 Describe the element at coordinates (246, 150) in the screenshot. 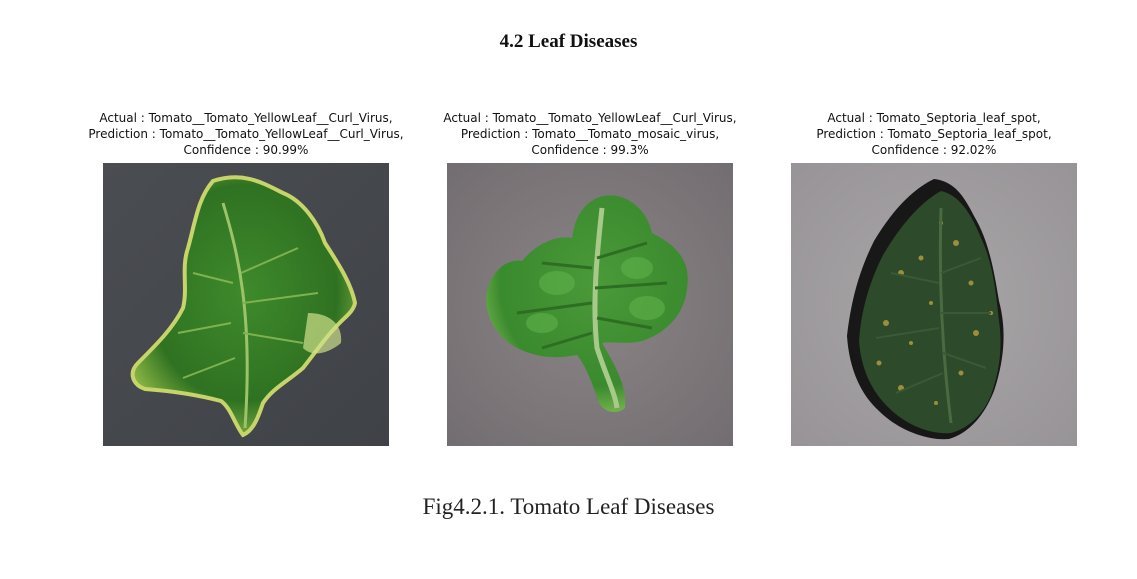

I see `confidence-label: Confidence : 90.99%` at that location.